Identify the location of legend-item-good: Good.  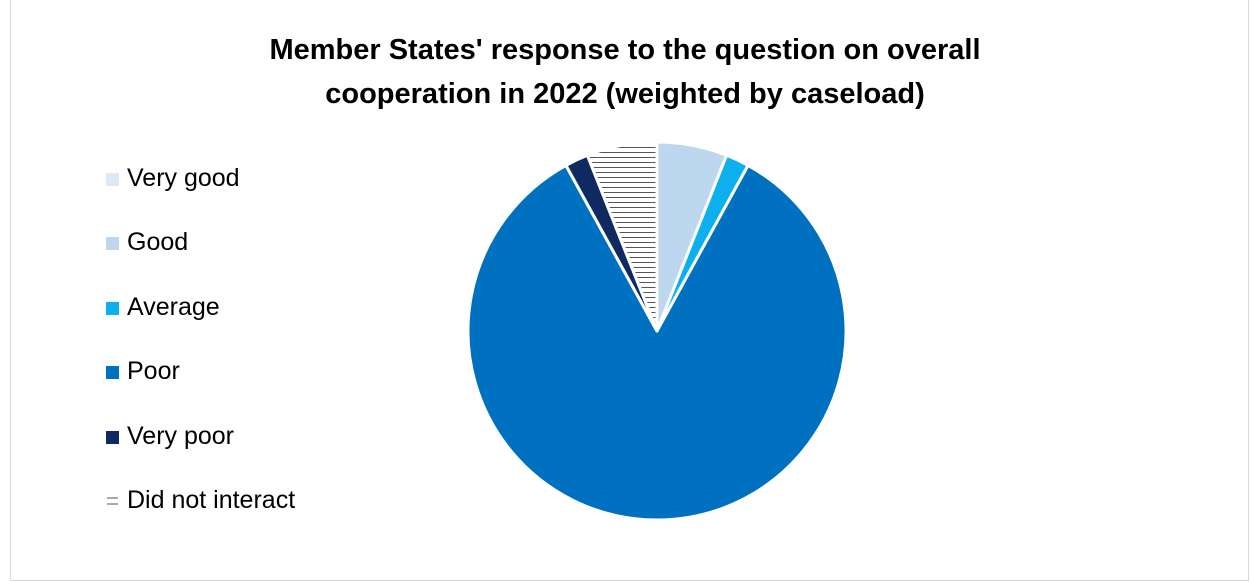
(256, 254).